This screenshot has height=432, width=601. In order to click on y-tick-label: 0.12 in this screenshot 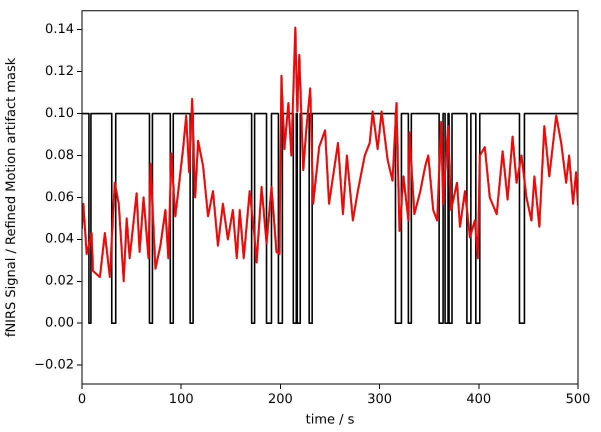, I will do `click(59, 71)`.